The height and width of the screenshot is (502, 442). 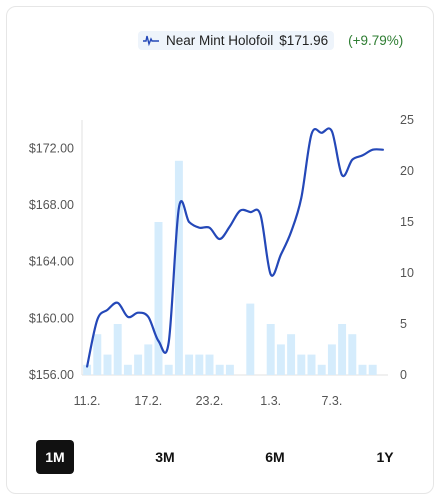 I want to click on x-tick-label: 7.3., so click(x=331, y=401).